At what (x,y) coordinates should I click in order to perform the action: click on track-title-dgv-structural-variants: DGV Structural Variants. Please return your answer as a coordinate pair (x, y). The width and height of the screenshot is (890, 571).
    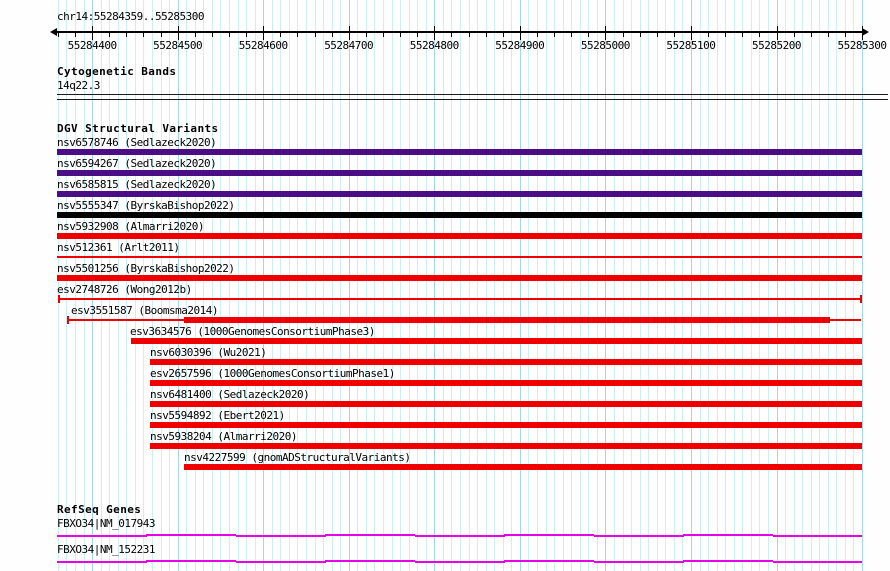
    Looking at the image, I should click on (138, 128).